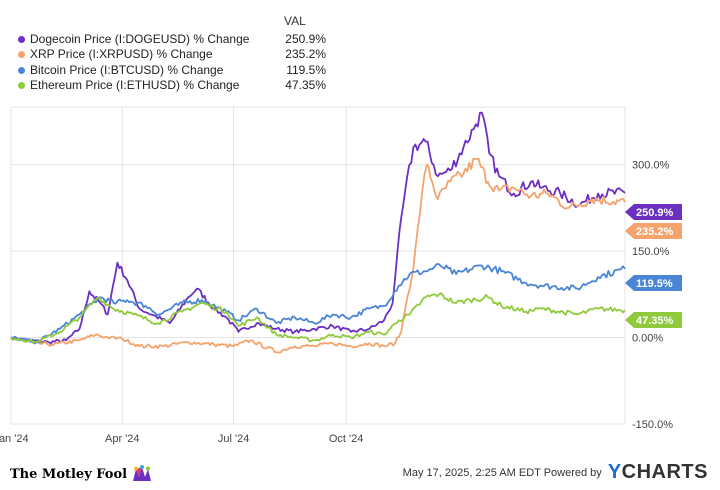  I want to click on legend-label-dogecoin: Dogecoin Price (I:DOGEUSD) % Change, so click(140, 39).